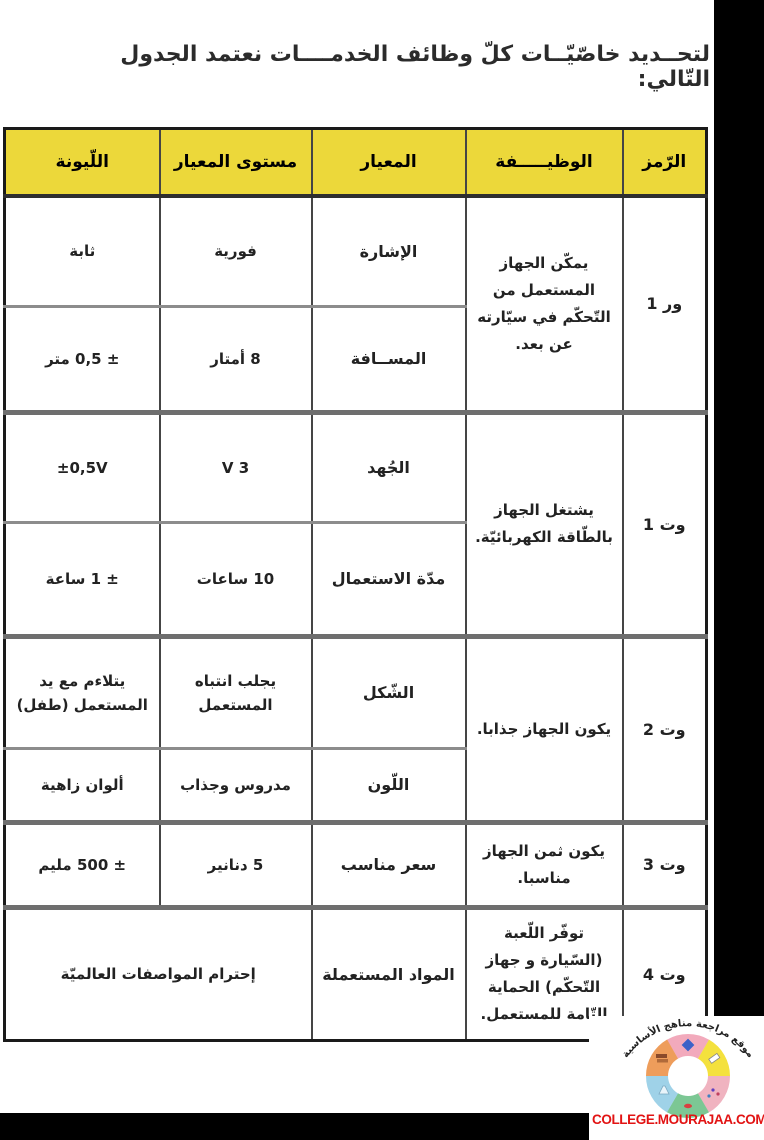  What do you see at coordinates (388, 691) in the screenshot?
I see `cell-criterion: الشّكل` at bounding box center [388, 691].